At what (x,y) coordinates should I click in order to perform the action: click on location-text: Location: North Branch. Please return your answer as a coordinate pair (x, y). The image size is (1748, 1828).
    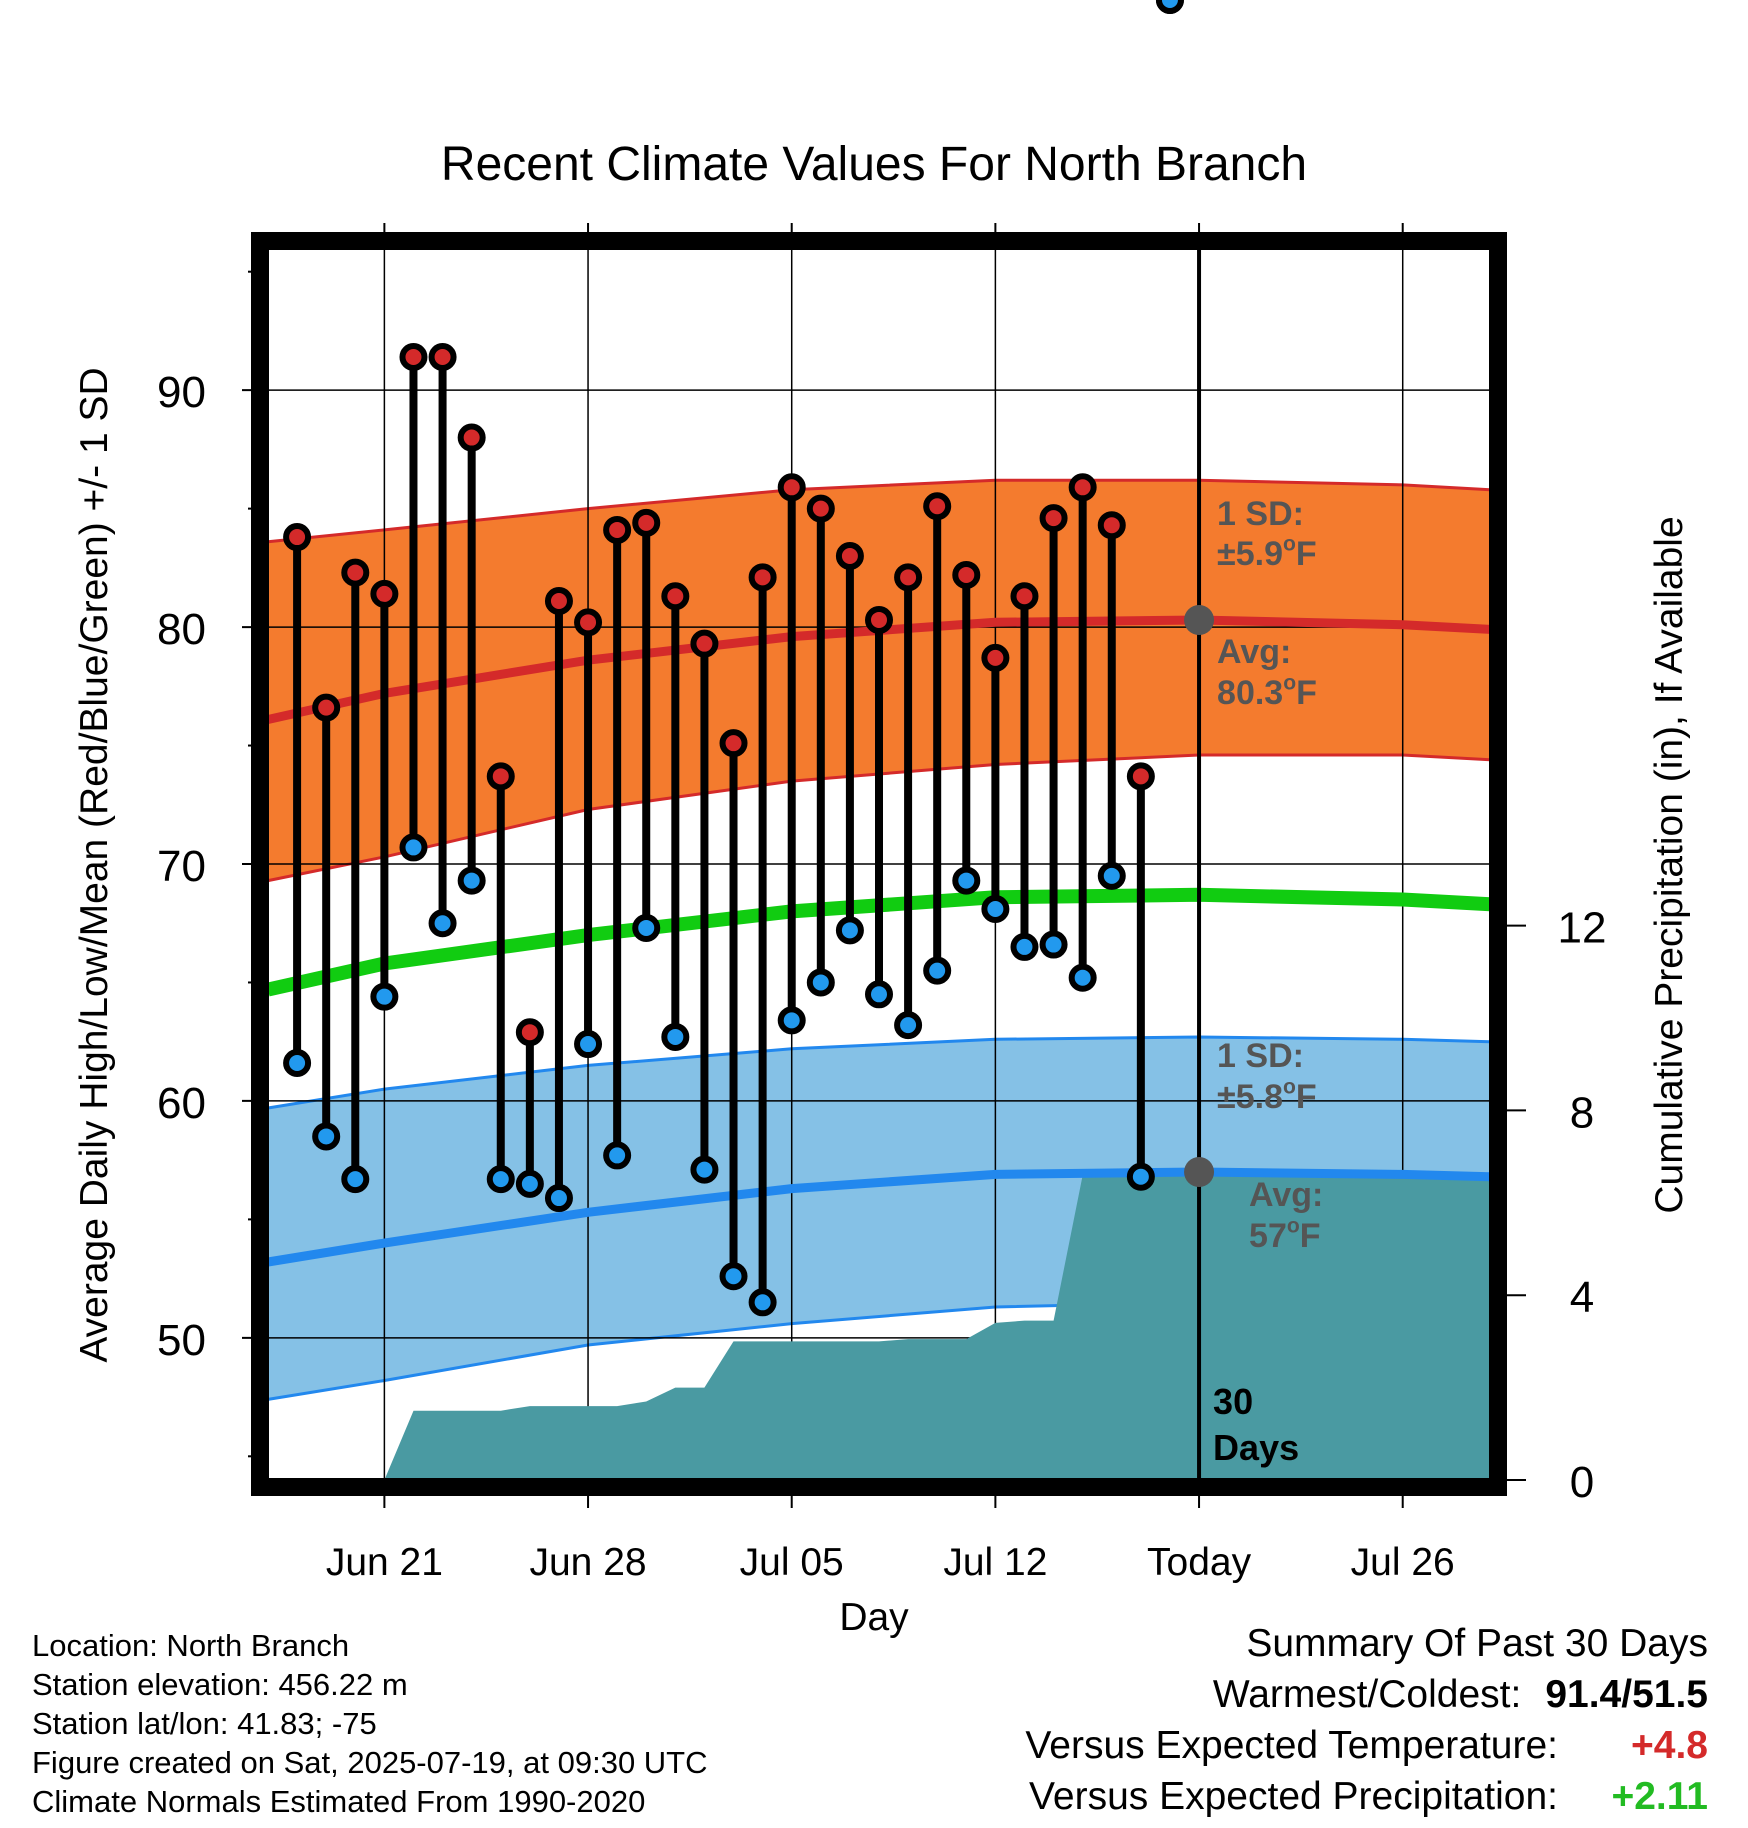
    Looking at the image, I should click on (191, 1645).